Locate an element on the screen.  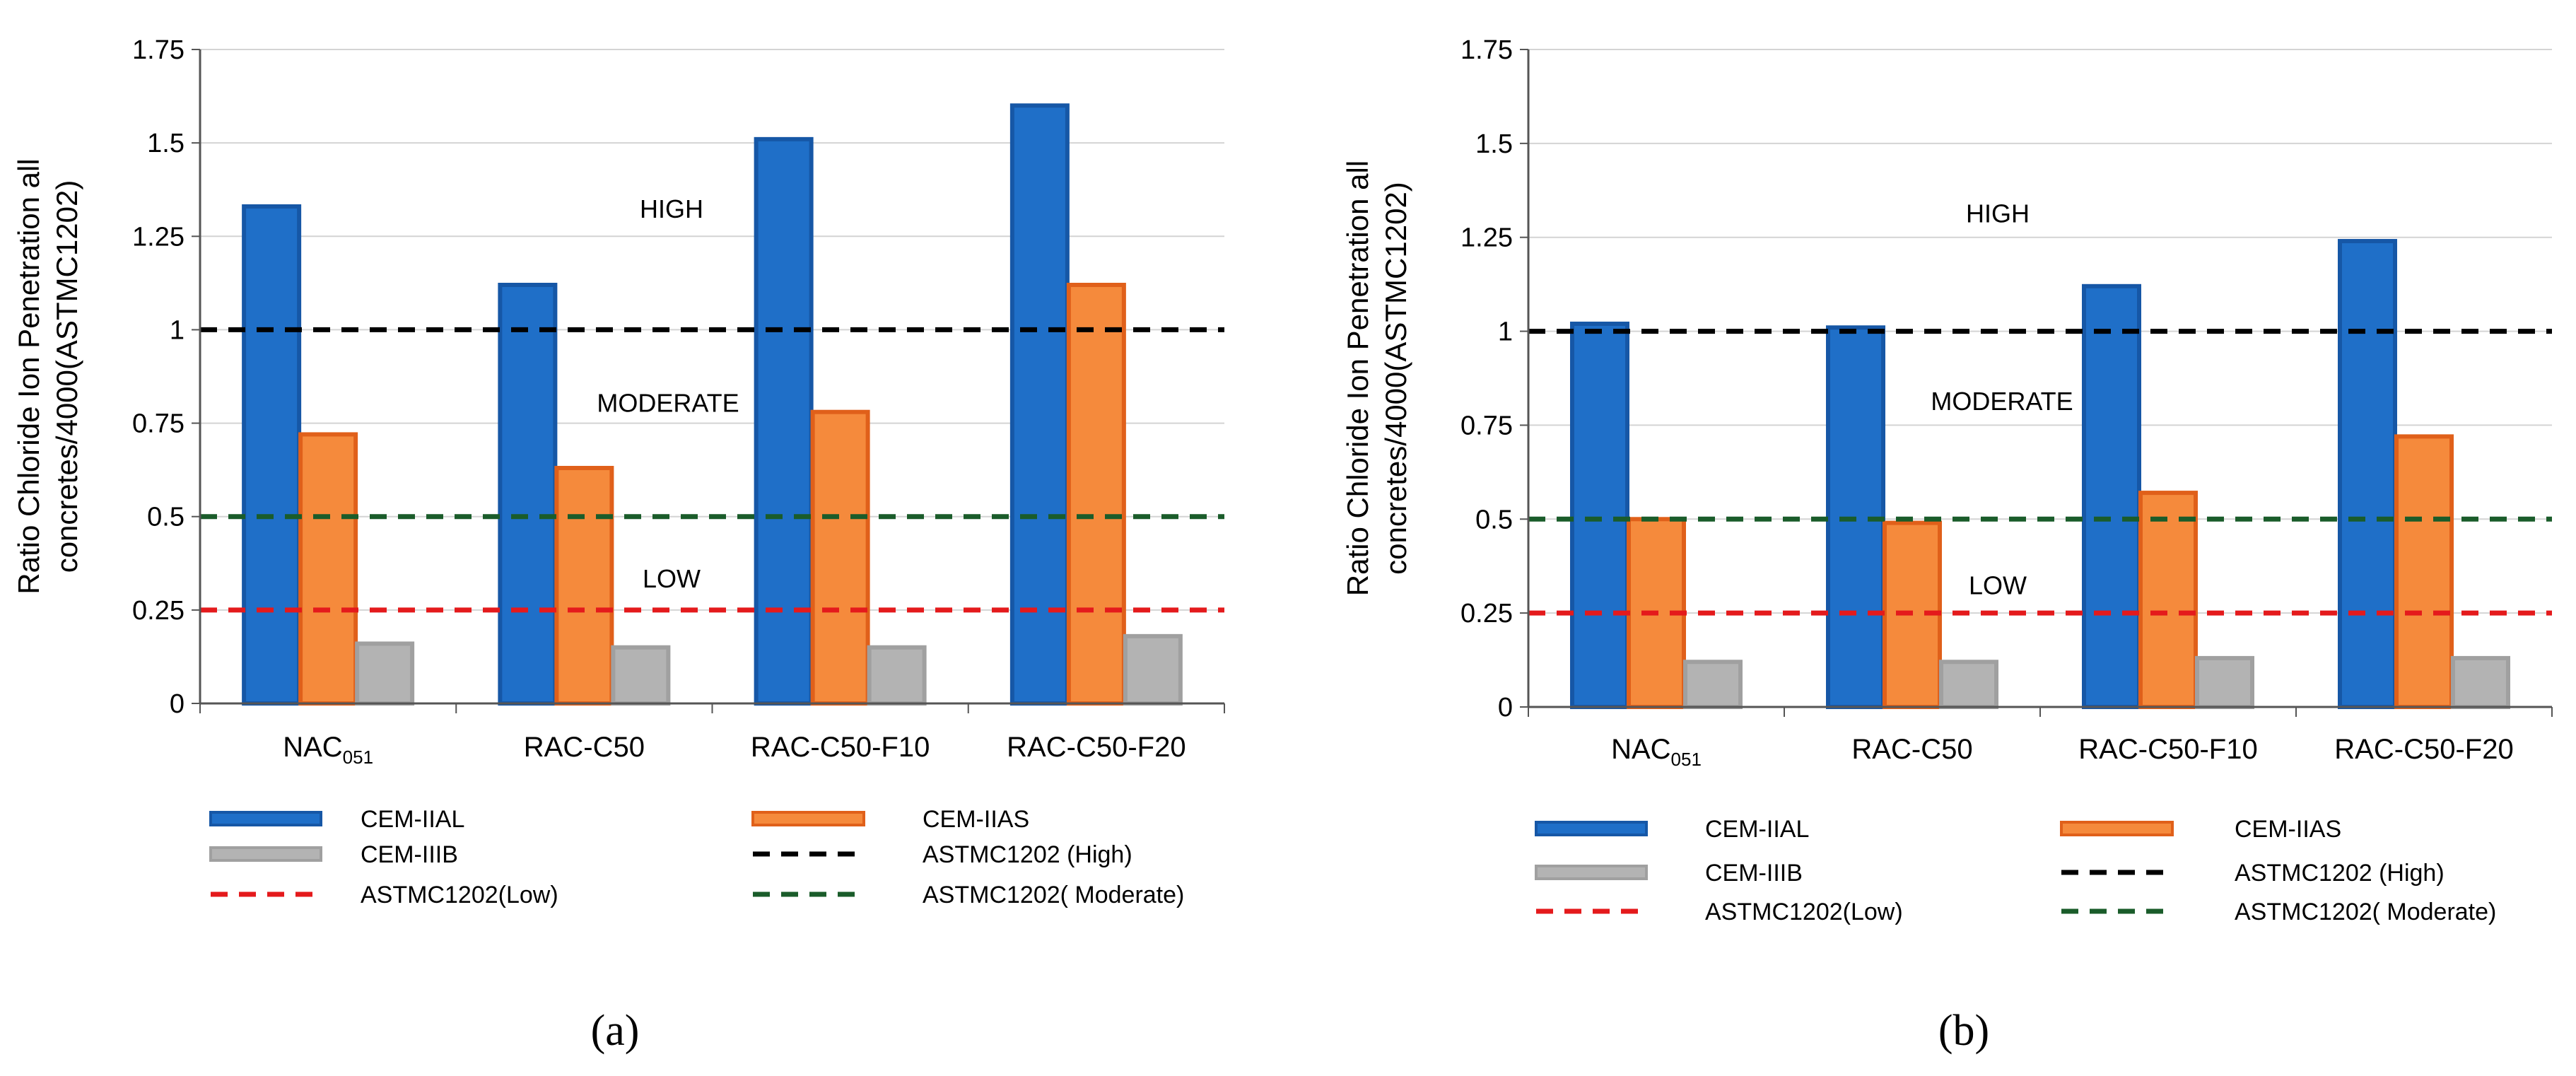
panel-label: (b) is located at coordinates (1963, 1031).